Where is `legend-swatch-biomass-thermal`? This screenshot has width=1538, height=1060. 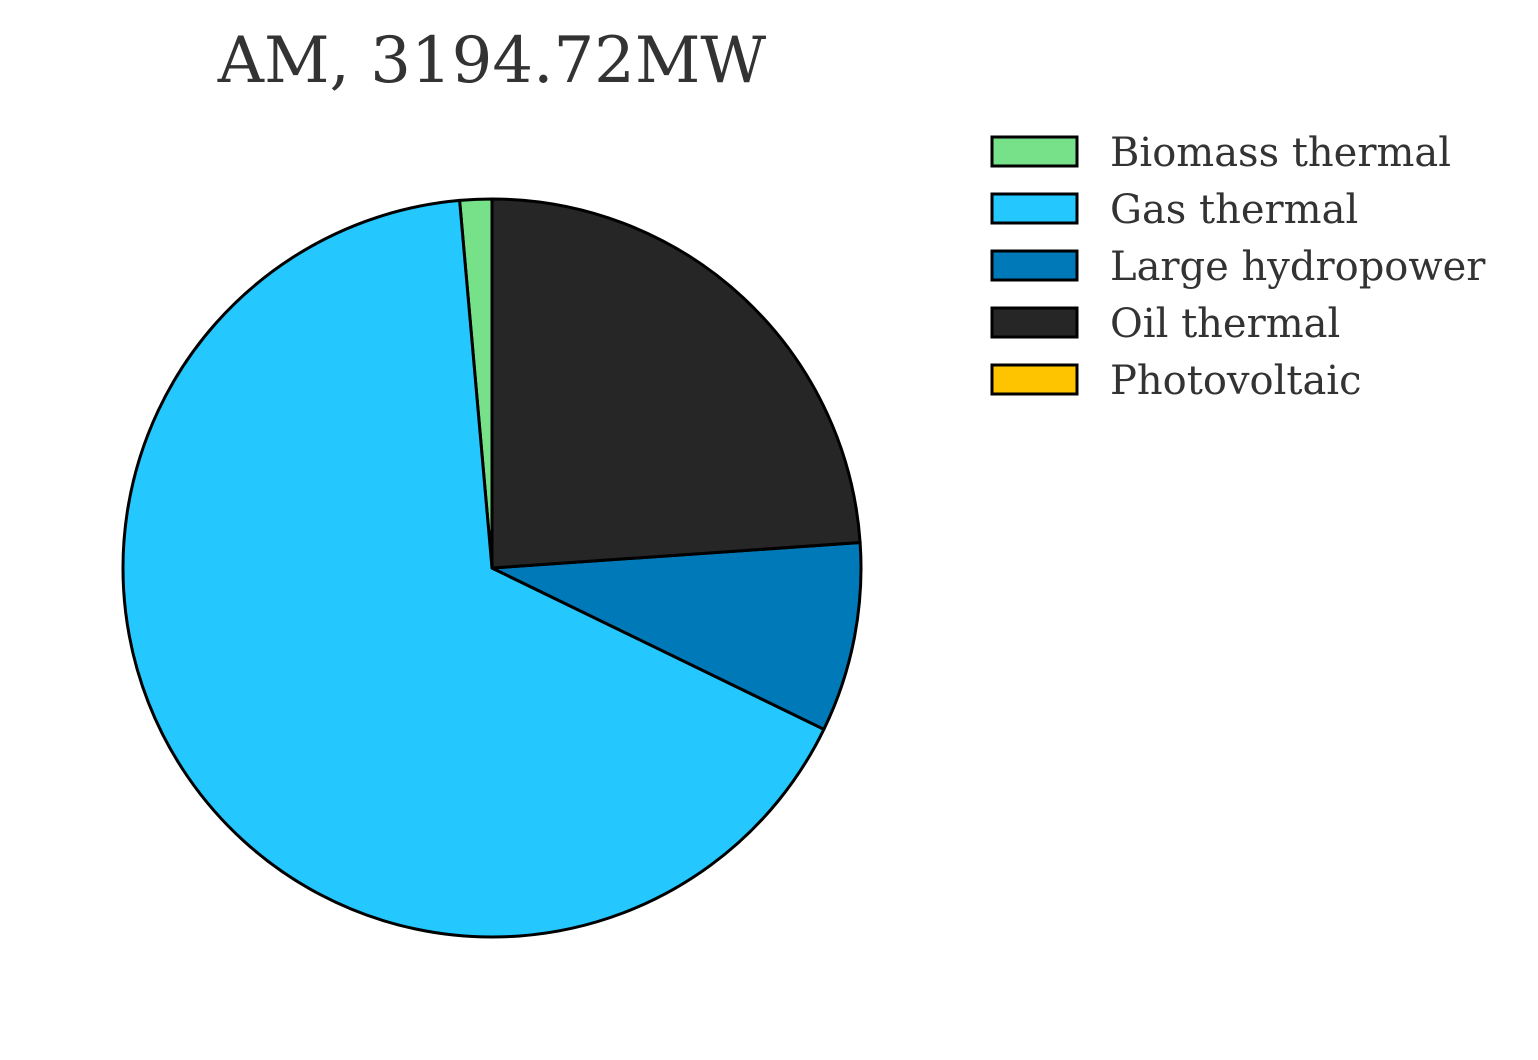 legend-swatch-biomass-thermal is located at coordinates (1034, 151).